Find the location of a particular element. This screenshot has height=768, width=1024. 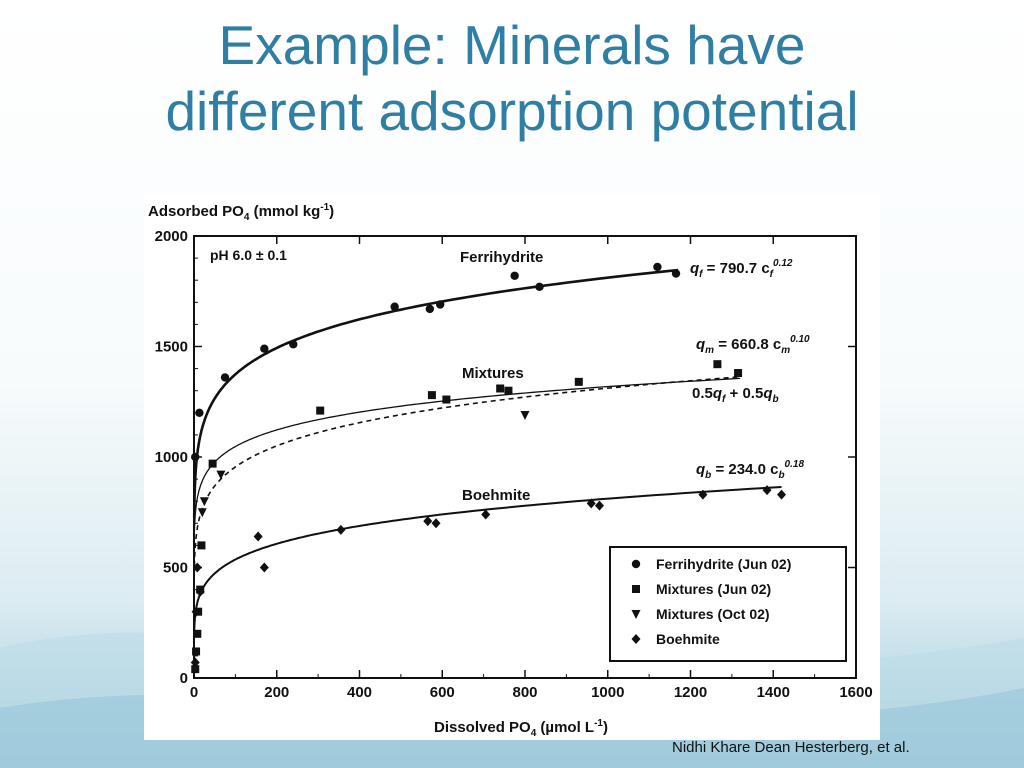

eq-avg-s2: b is located at coordinates (776, 399).